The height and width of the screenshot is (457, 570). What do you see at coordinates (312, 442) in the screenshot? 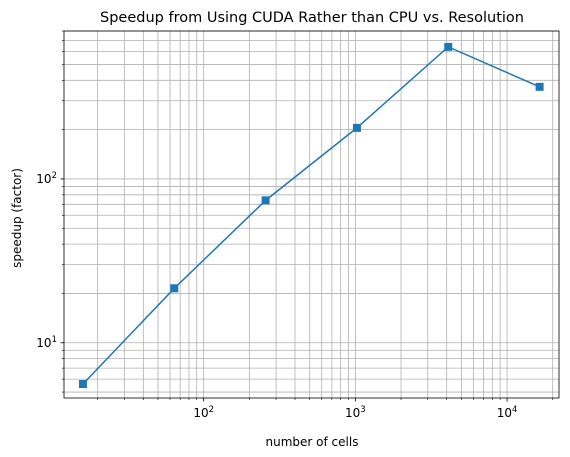
I see `x-axis-label: number of cells` at bounding box center [312, 442].